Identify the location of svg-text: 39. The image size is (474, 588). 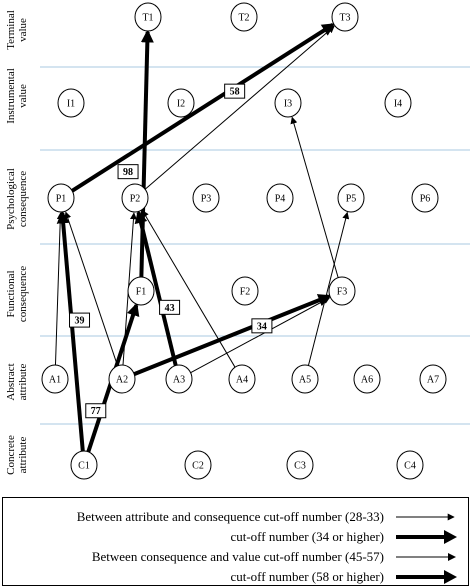
(80, 321).